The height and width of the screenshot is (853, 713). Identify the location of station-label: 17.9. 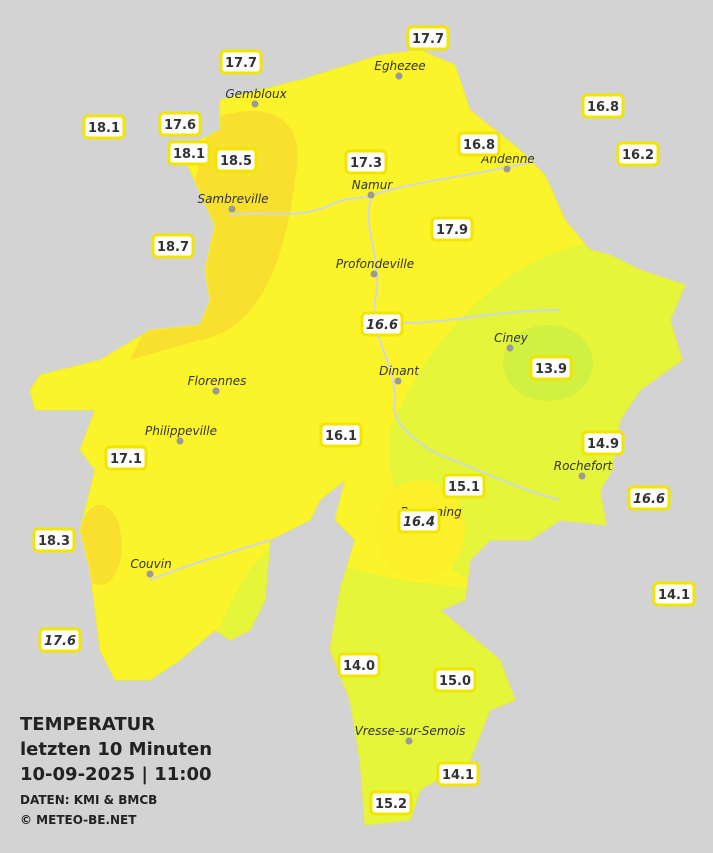
(452, 230).